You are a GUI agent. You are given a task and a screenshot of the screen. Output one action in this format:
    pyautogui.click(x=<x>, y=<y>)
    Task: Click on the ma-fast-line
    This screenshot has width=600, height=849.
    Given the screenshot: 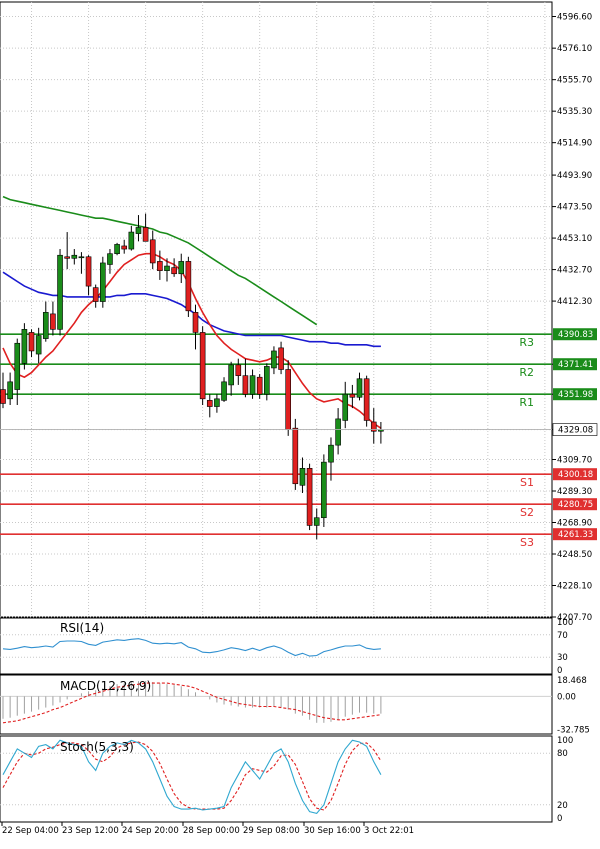 What is the action you would take?
    pyautogui.click(x=192, y=340)
    